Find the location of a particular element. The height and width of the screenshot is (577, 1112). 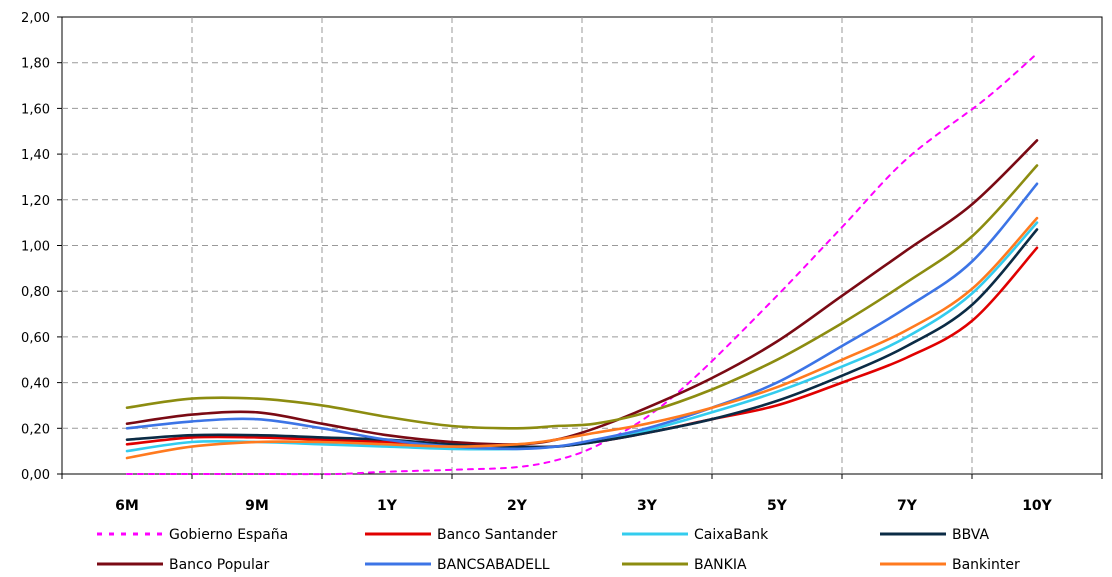

legend-label: Banco Popular is located at coordinates (219, 565).